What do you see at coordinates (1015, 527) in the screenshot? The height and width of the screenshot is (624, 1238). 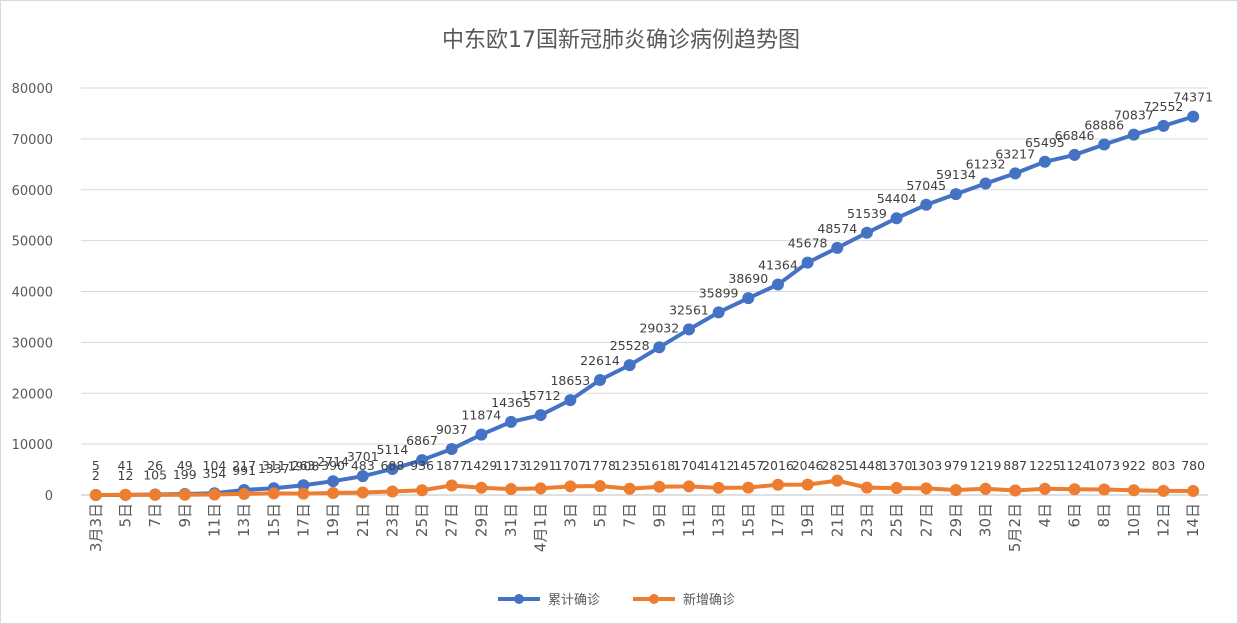 I see `x-tick-label: 5月2日` at bounding box center [1015, 527].